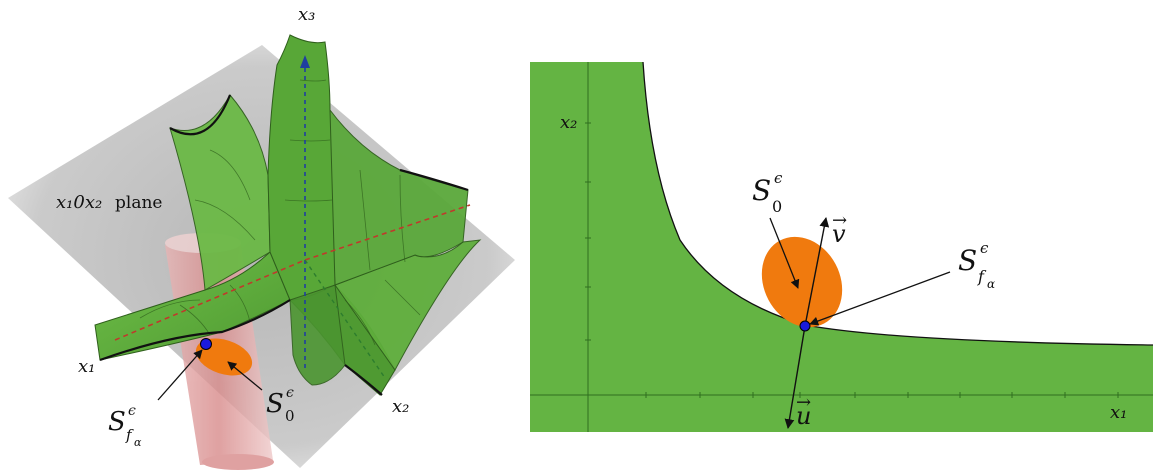 The height and width of the screenshot is (470, 1153). Describe the element at coordinates (245, 376) in the screenshot. I see `s0-arrow` at that location.